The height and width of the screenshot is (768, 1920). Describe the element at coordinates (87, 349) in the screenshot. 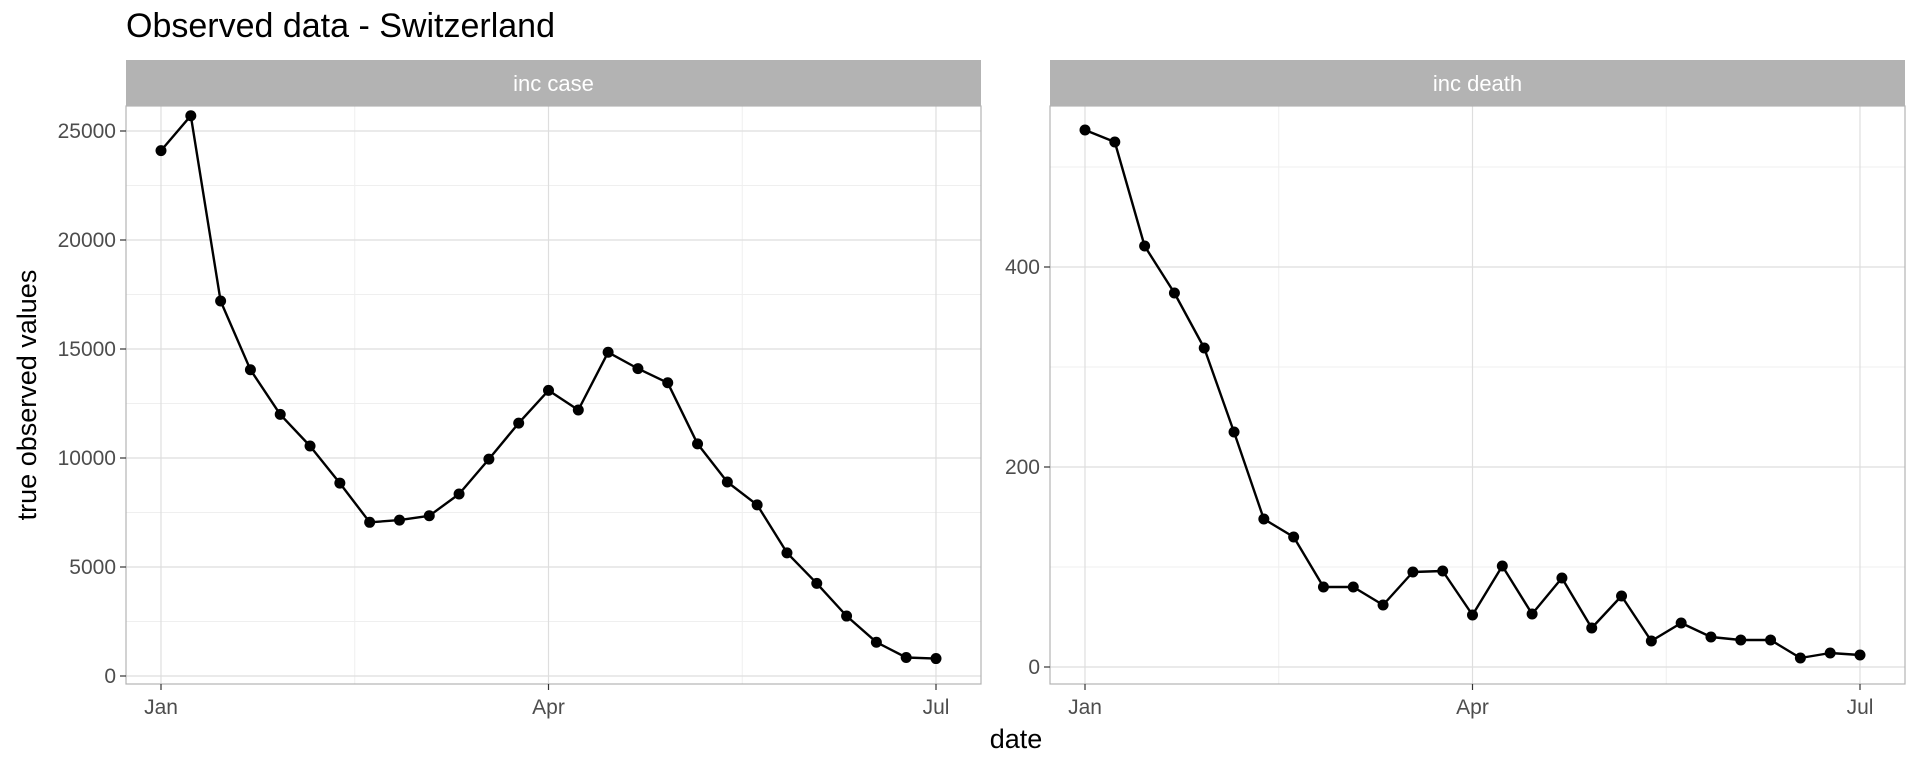

I see `y-tick-label: 15000` at that location.